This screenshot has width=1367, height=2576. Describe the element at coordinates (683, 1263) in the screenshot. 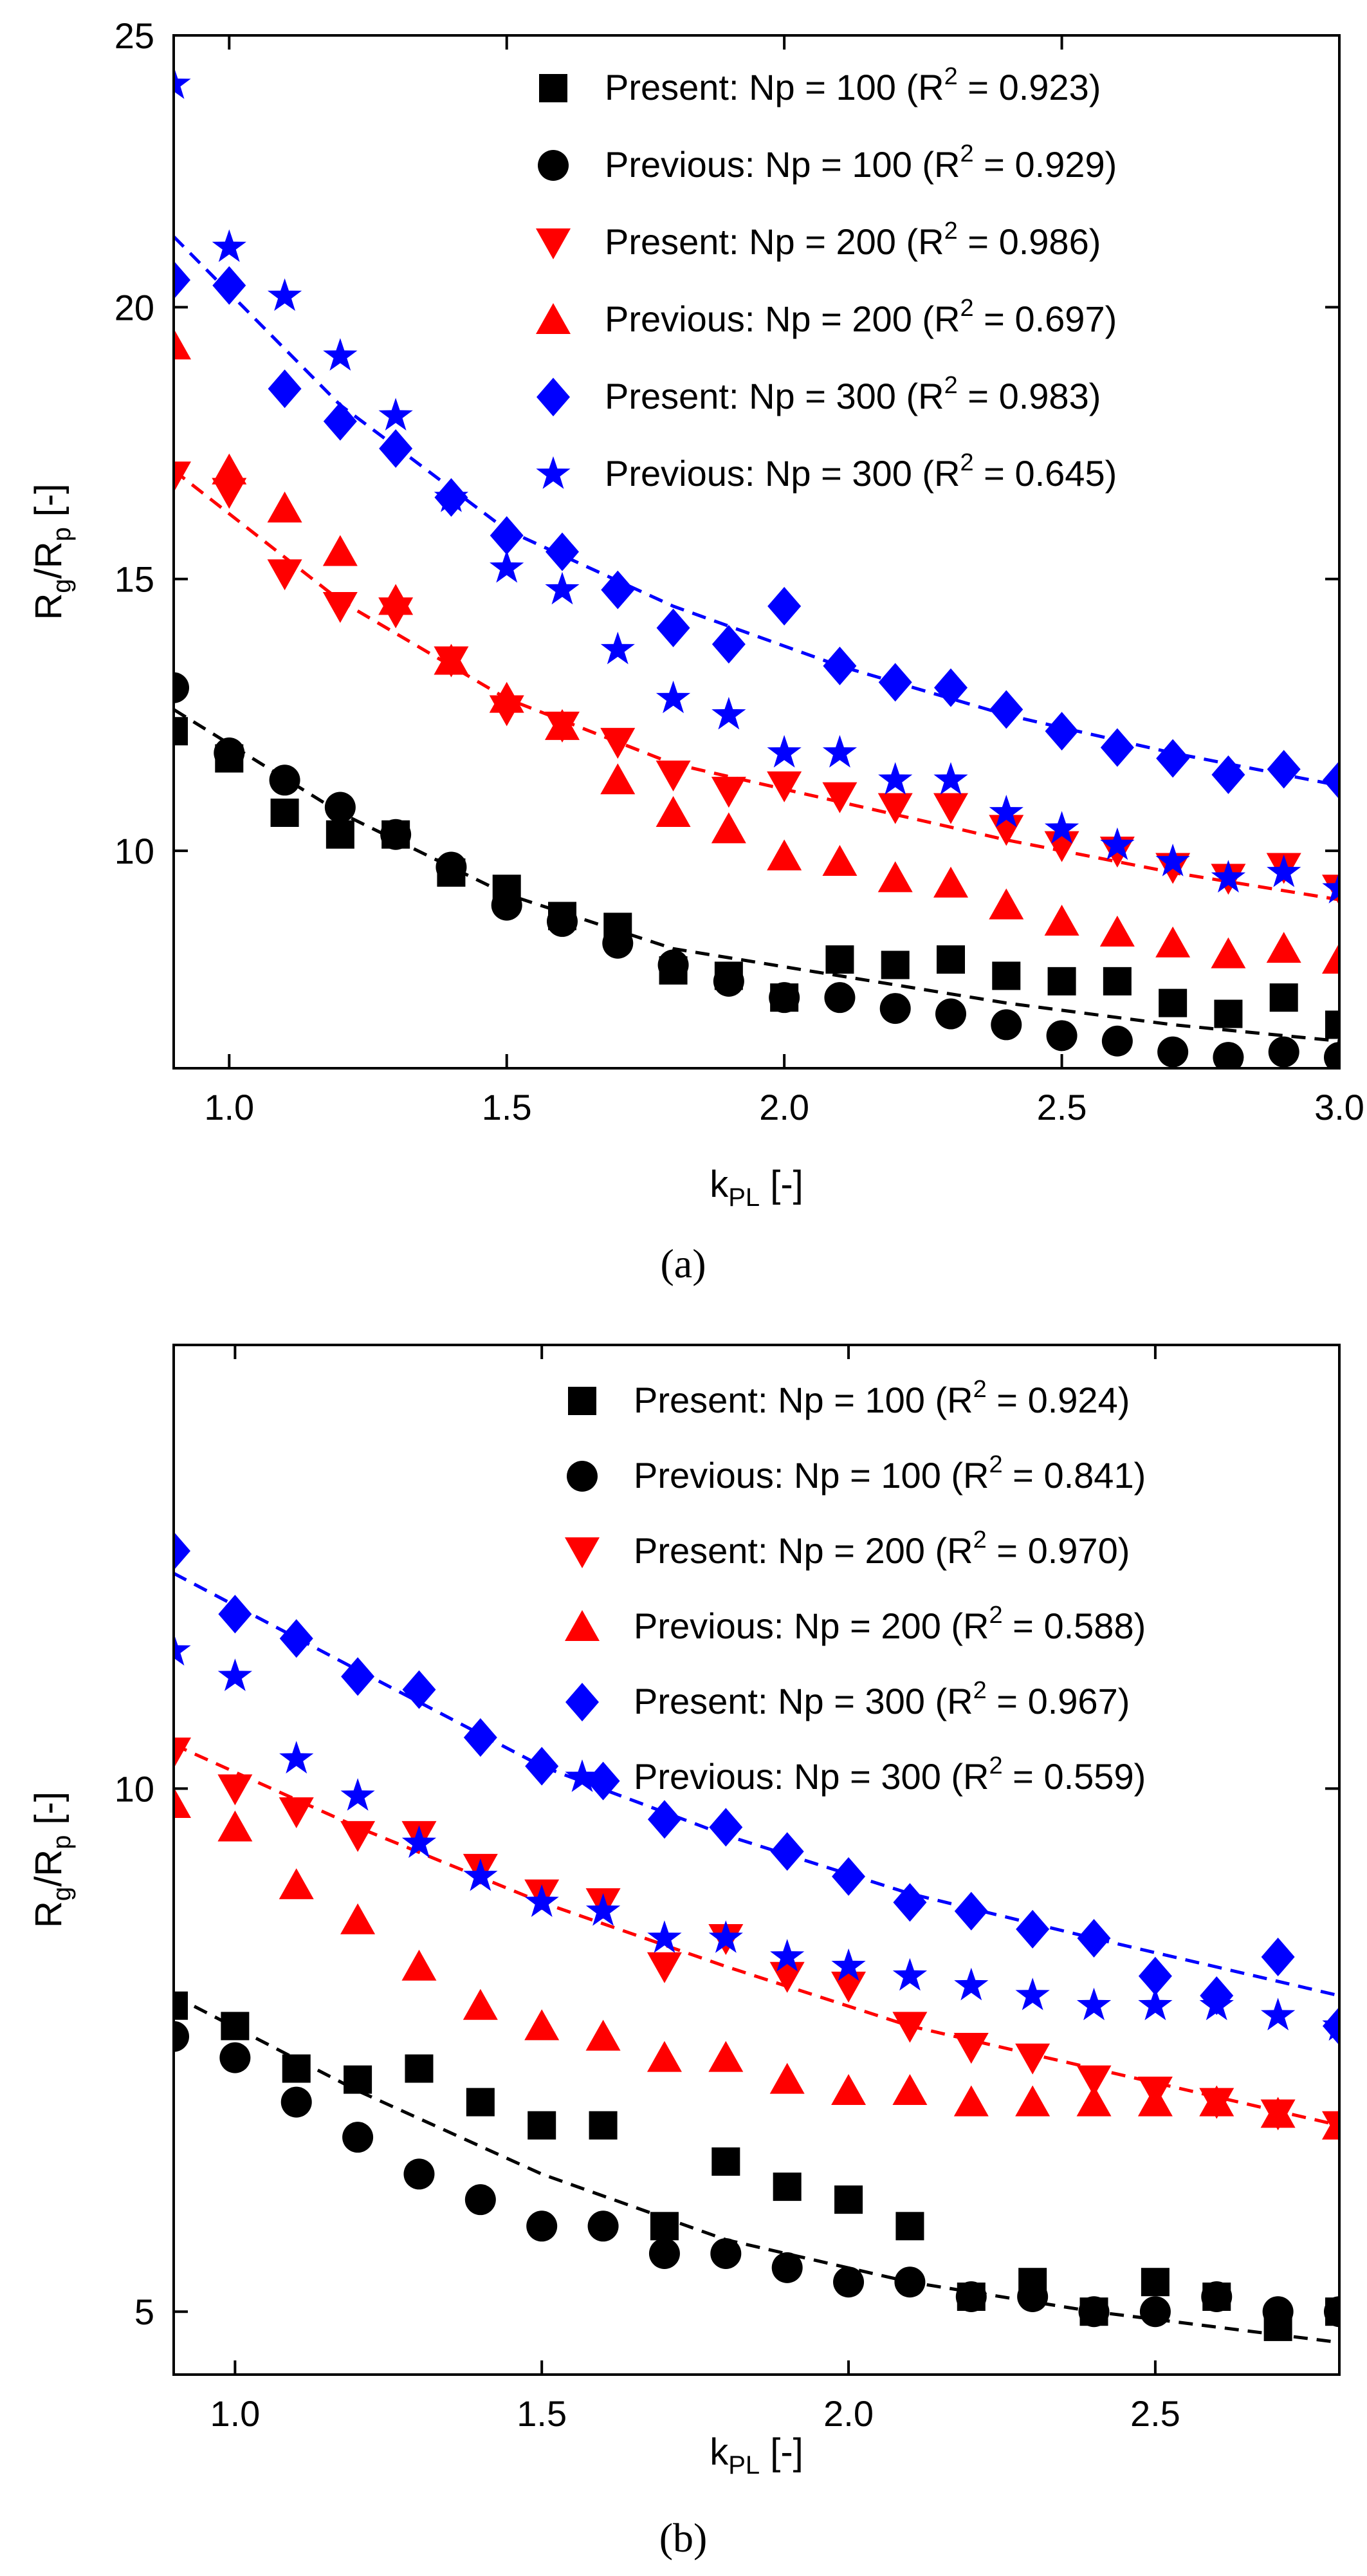

I see `panel-label: (a)` at that location.